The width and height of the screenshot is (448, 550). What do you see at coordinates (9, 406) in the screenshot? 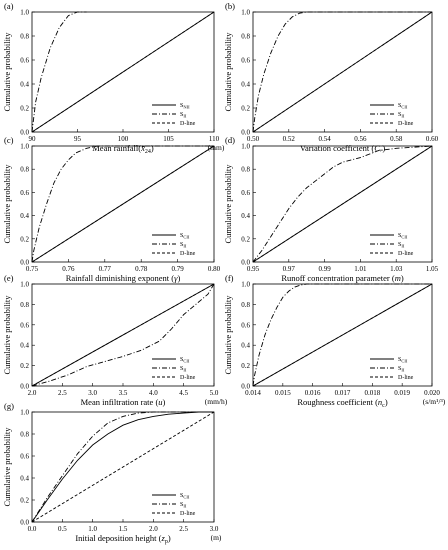
I see `panel-label: (g)` at bounding box center [9, 406].